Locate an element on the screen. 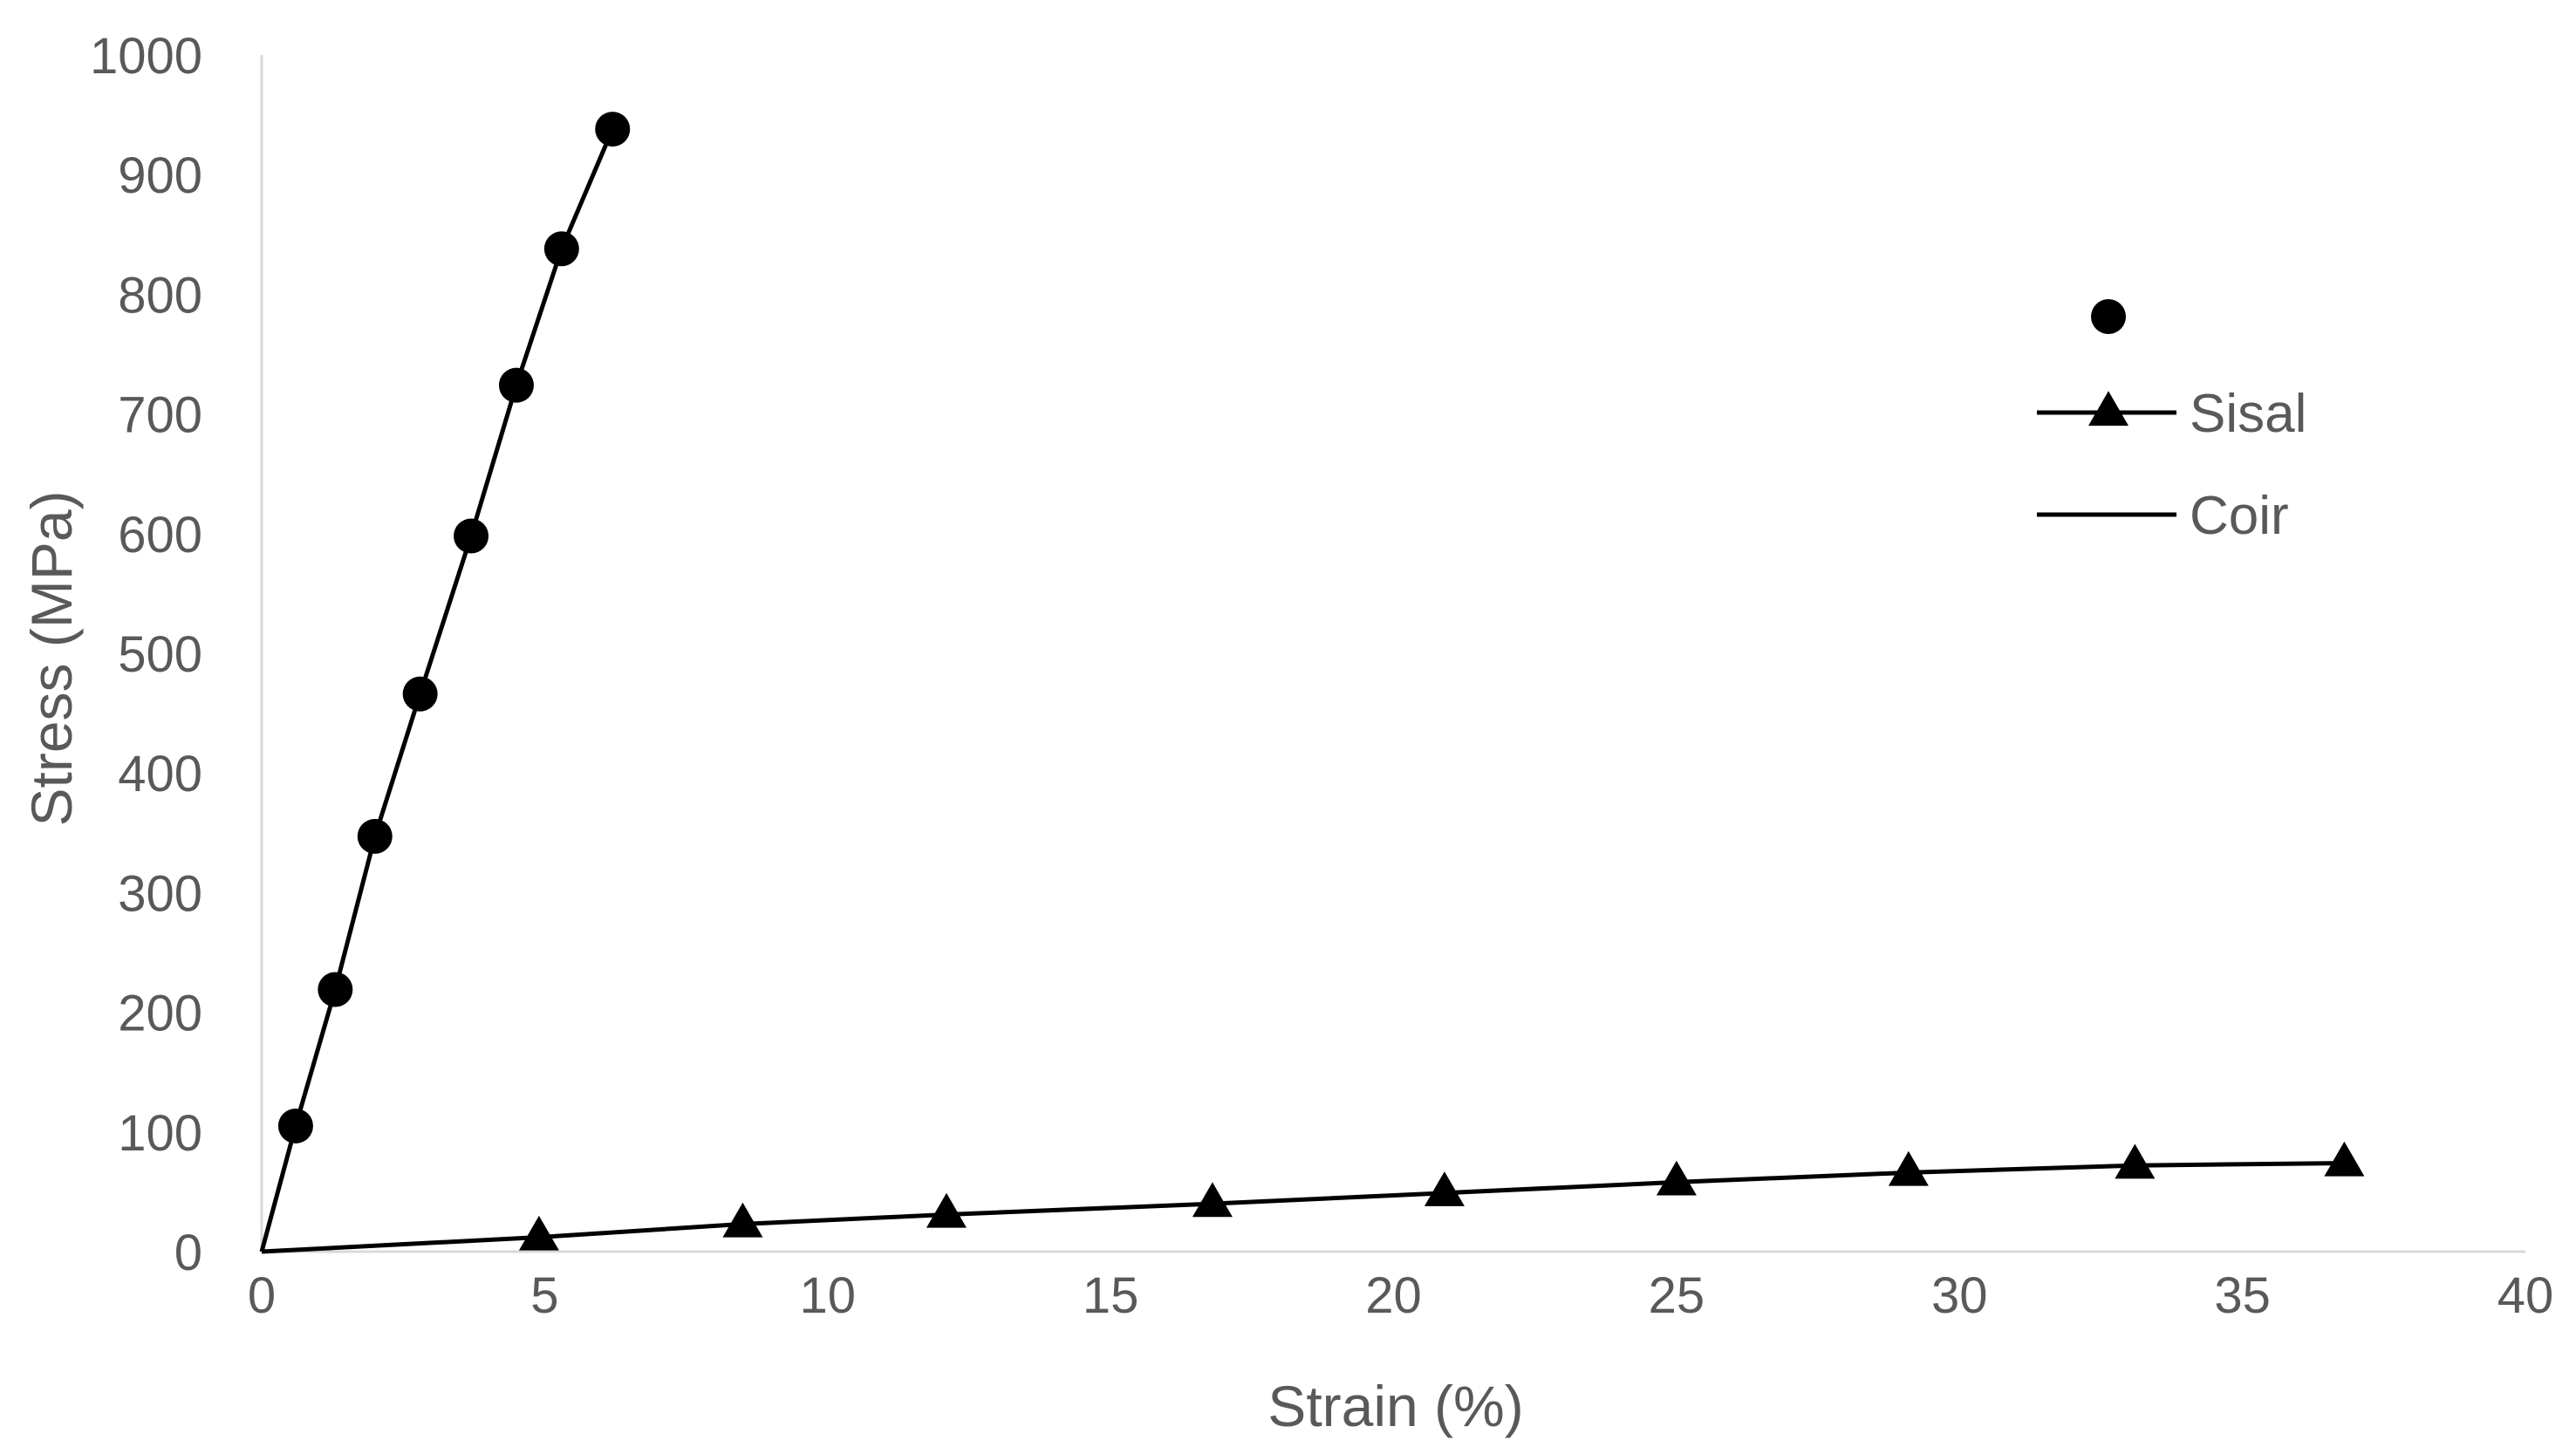 The image size is (2576, 1447). x-tick-labels: 0 5 10 15 20 25 30 35 40 is located at coordinates (1400, 1295).